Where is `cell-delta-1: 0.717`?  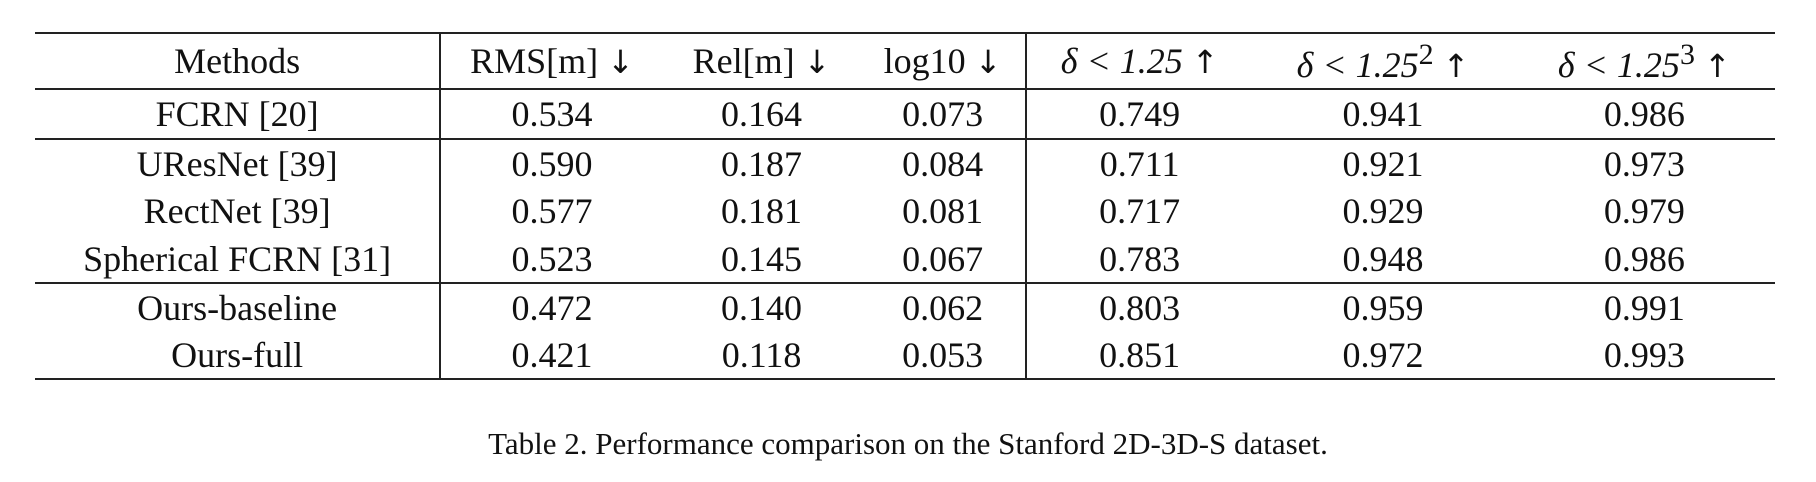 cell-delta-1: 0.717 is located at coordinates (1140, 211).